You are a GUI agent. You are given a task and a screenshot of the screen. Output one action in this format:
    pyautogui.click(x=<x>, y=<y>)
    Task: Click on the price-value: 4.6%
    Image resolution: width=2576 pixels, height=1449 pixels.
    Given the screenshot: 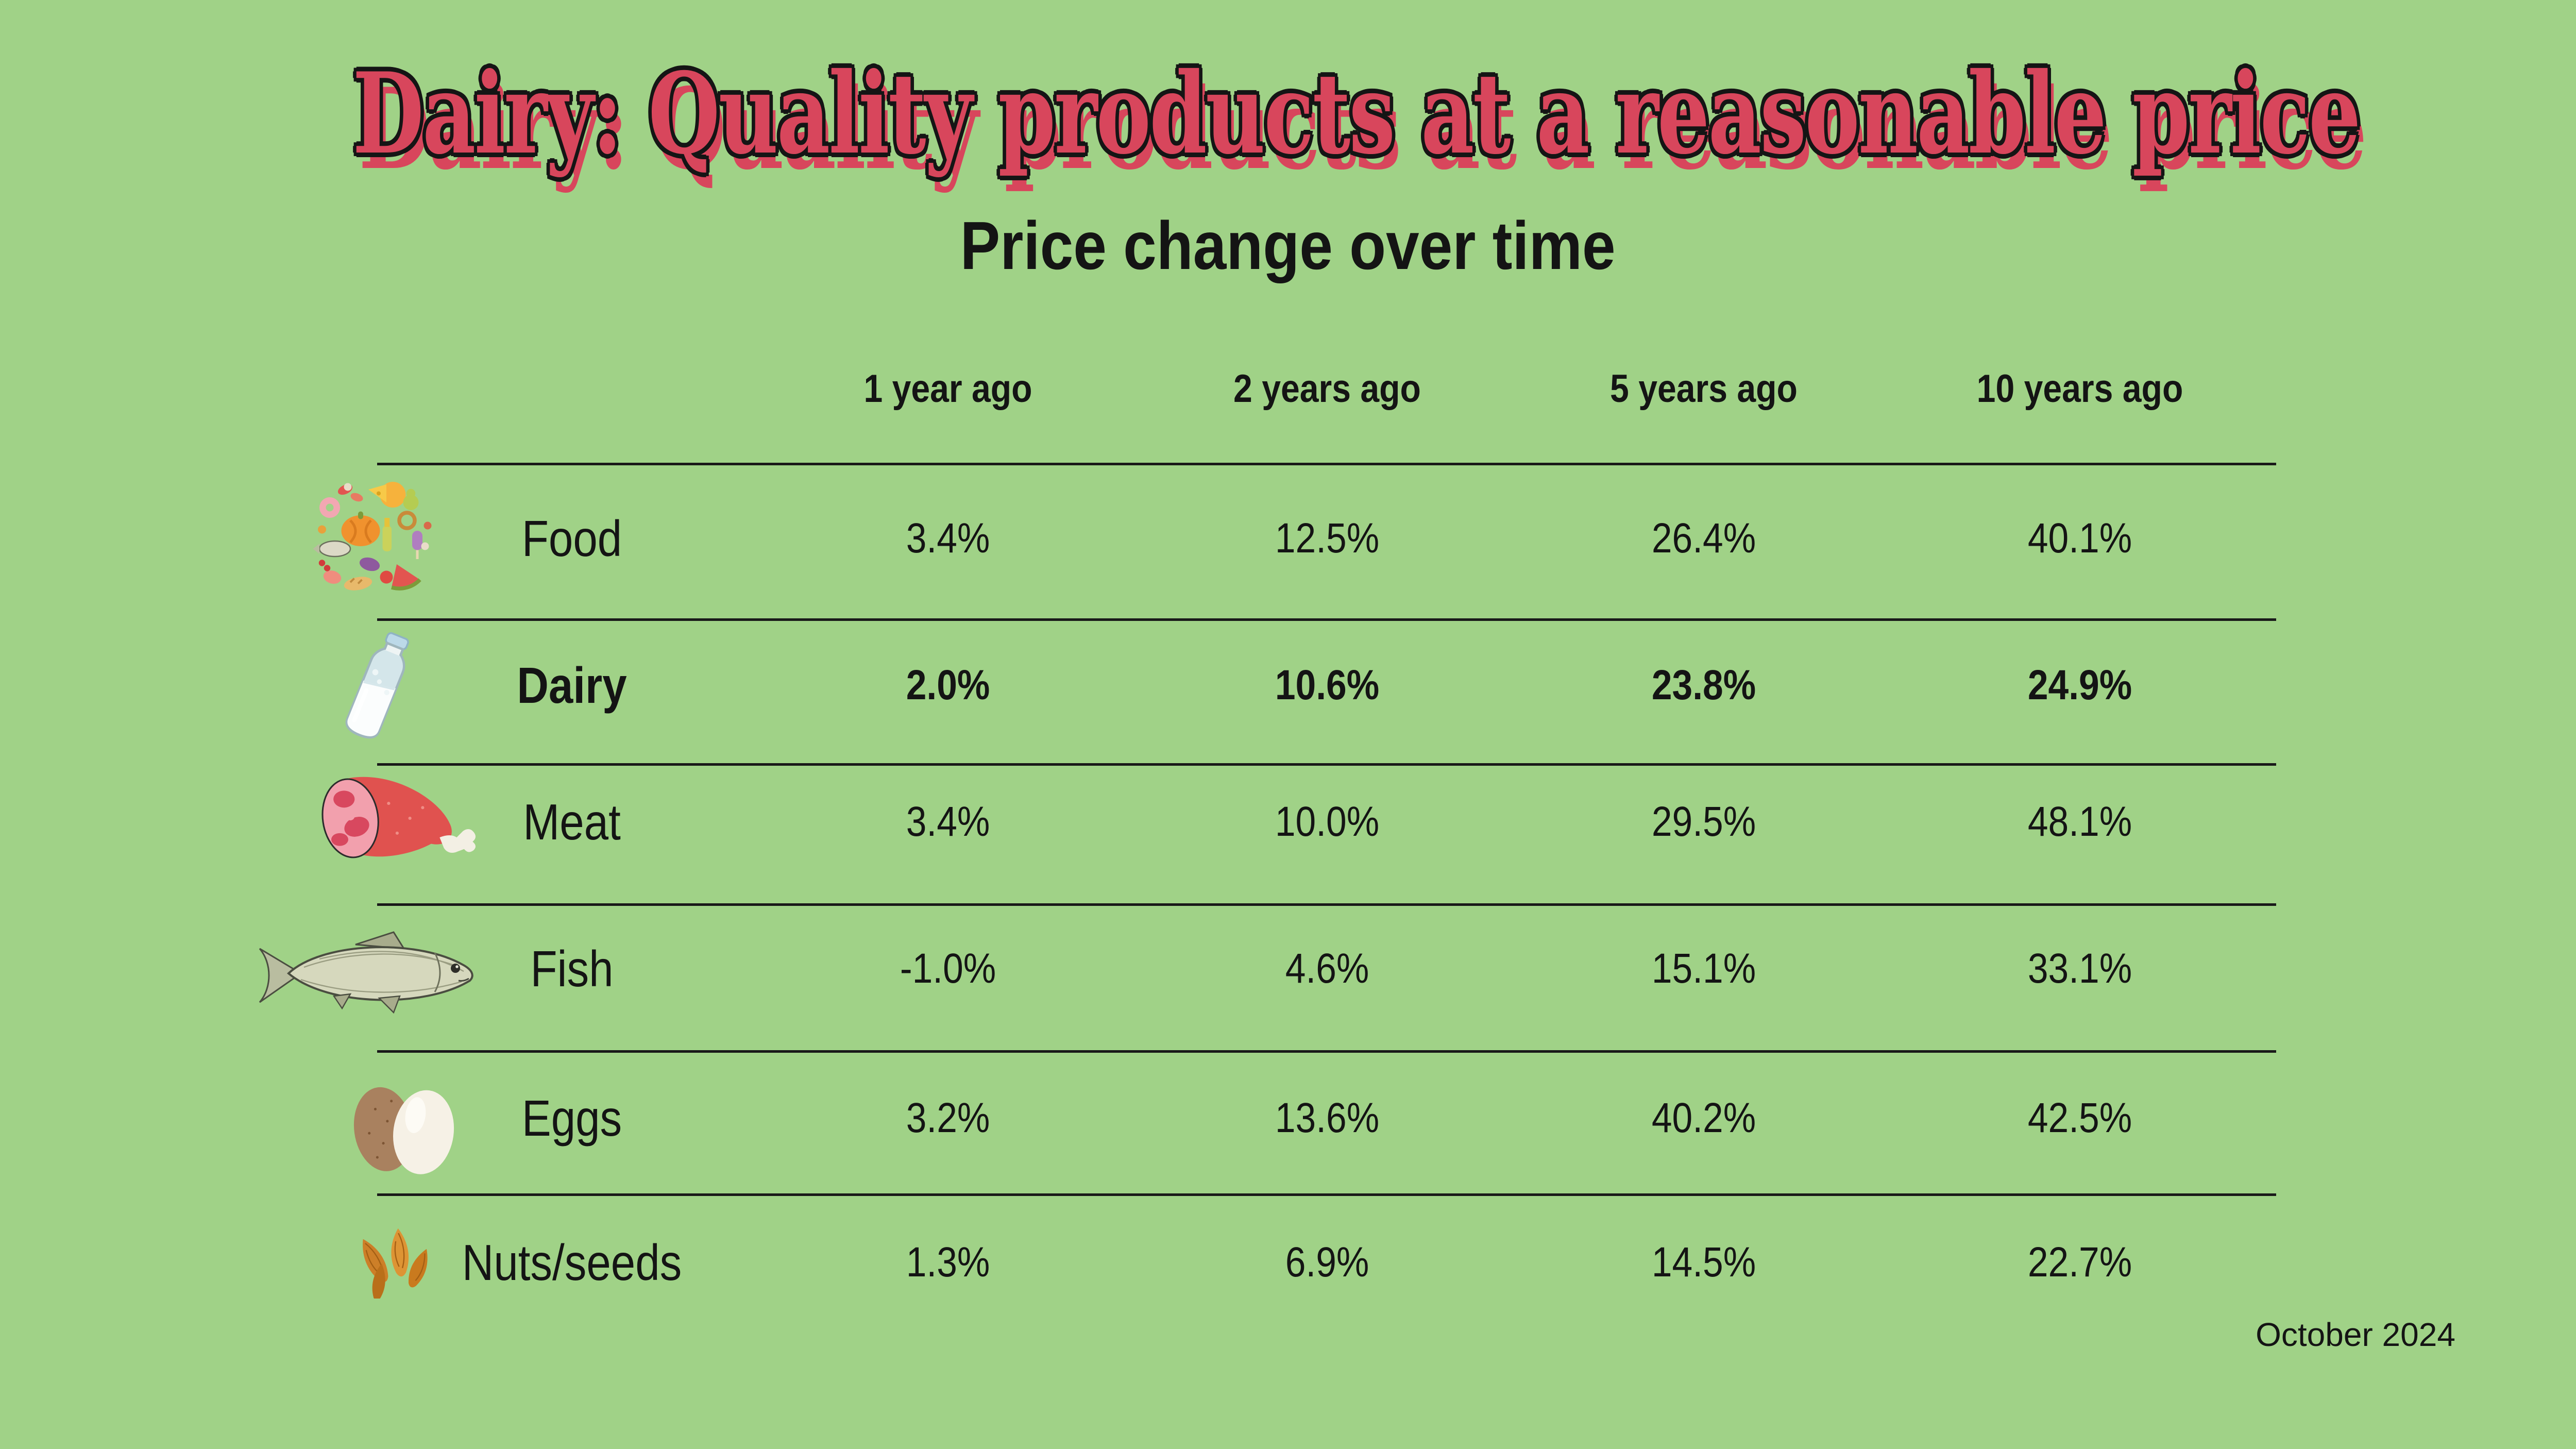 What is the action you would take?
    pyautogui.click(x=1327, y=968)
    